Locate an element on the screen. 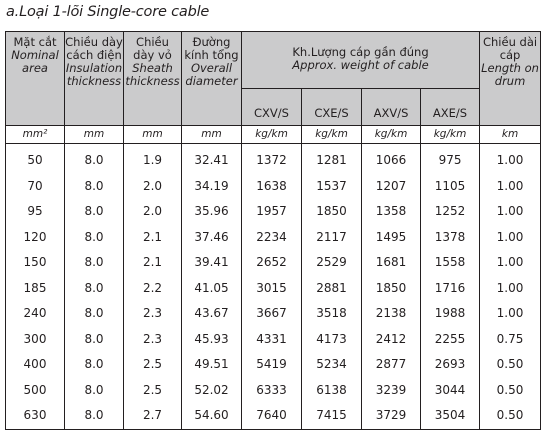 This screenshot has width=545, height=446. cell-nominal-area: 50 is located at coordinates (35, 161).